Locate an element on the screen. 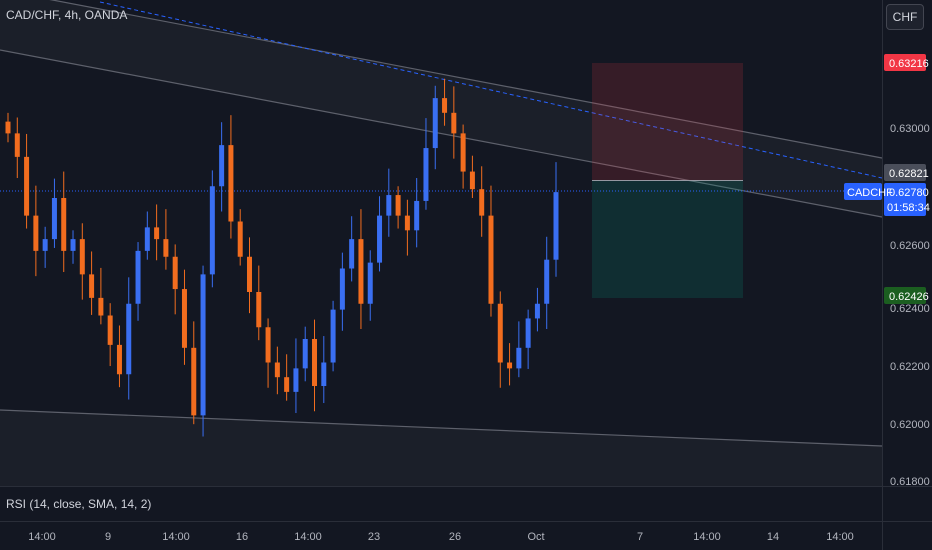  entry-price-tag is located at coordinates (905, 172).